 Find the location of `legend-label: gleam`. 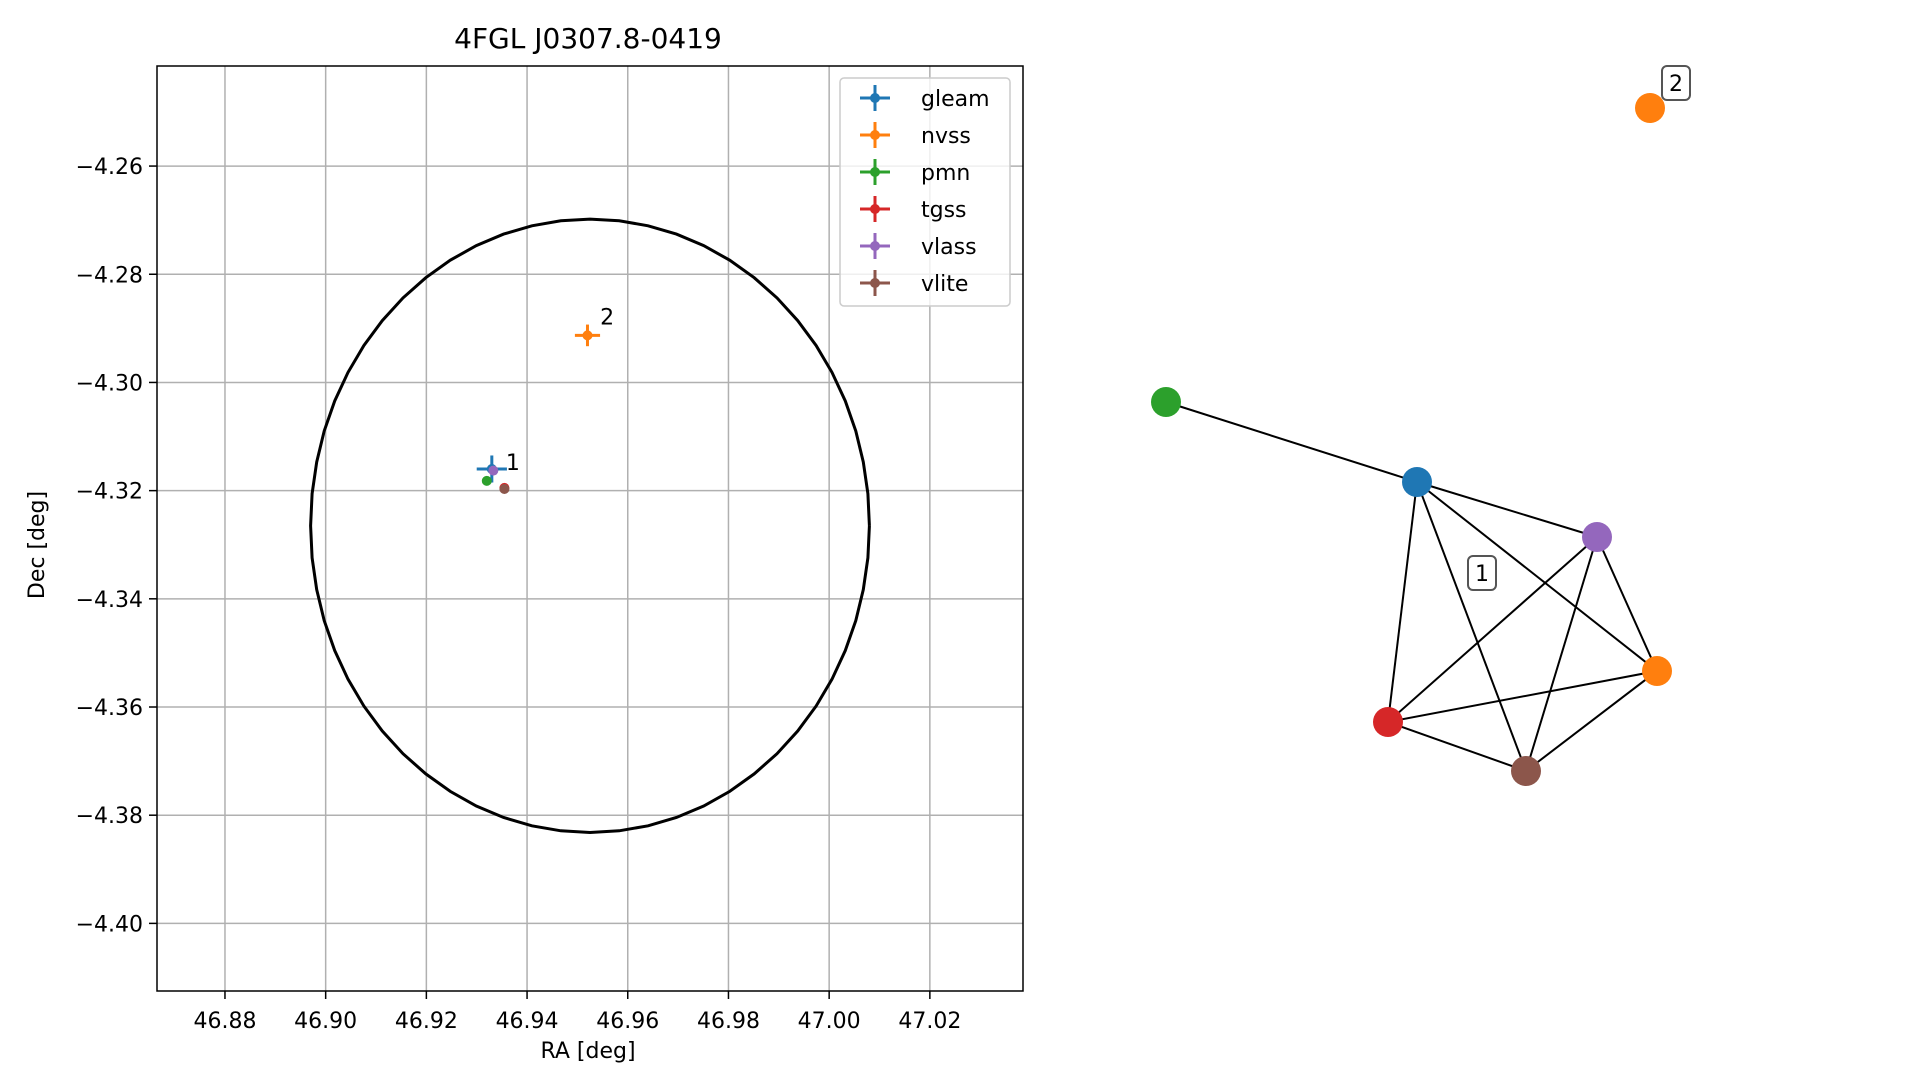

legend-label: gleam is located at coordinates (955, 99).